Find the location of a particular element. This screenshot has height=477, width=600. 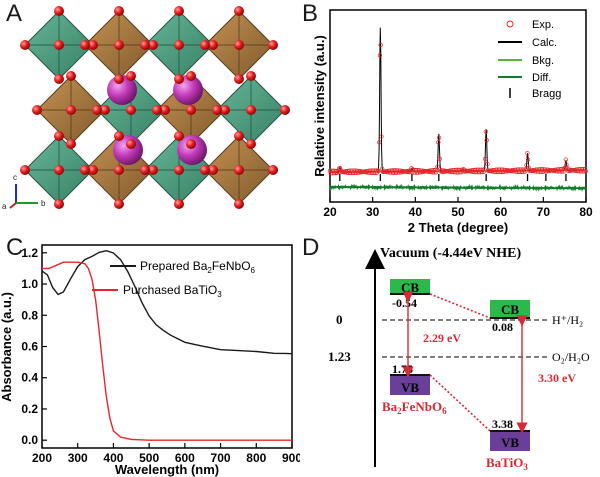

legend-bragg: Bragg is located at coordinates (546, 94).